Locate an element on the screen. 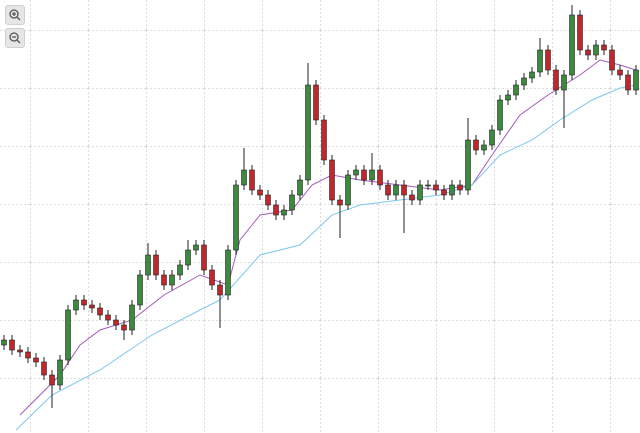 This screenshot has width=640, height=433. zoom-out-button is located at coordinates (15, 38).